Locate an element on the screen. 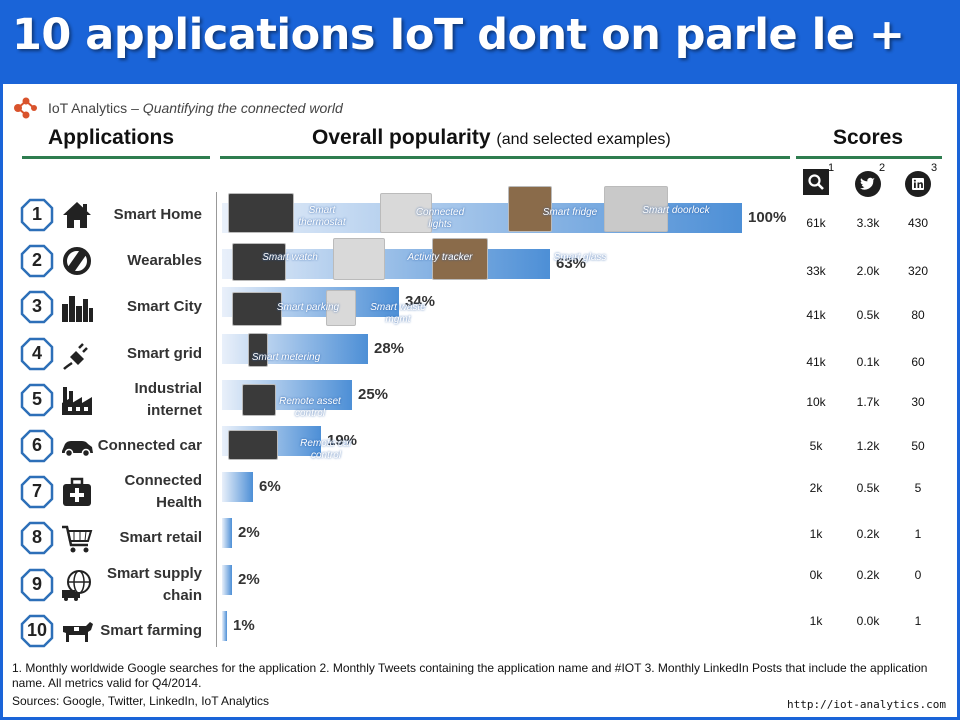 The width and height of the screenshot is (960, 720). medkit-icon is located at coordinates (77, 492).